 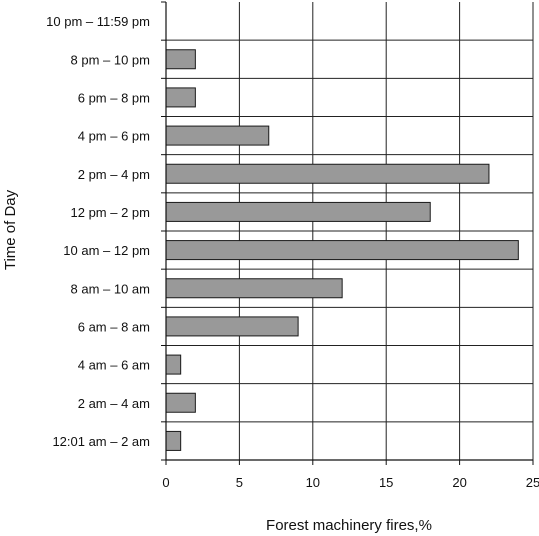 I want to click on x-tick-label: 0, so click(x=165, y=482).